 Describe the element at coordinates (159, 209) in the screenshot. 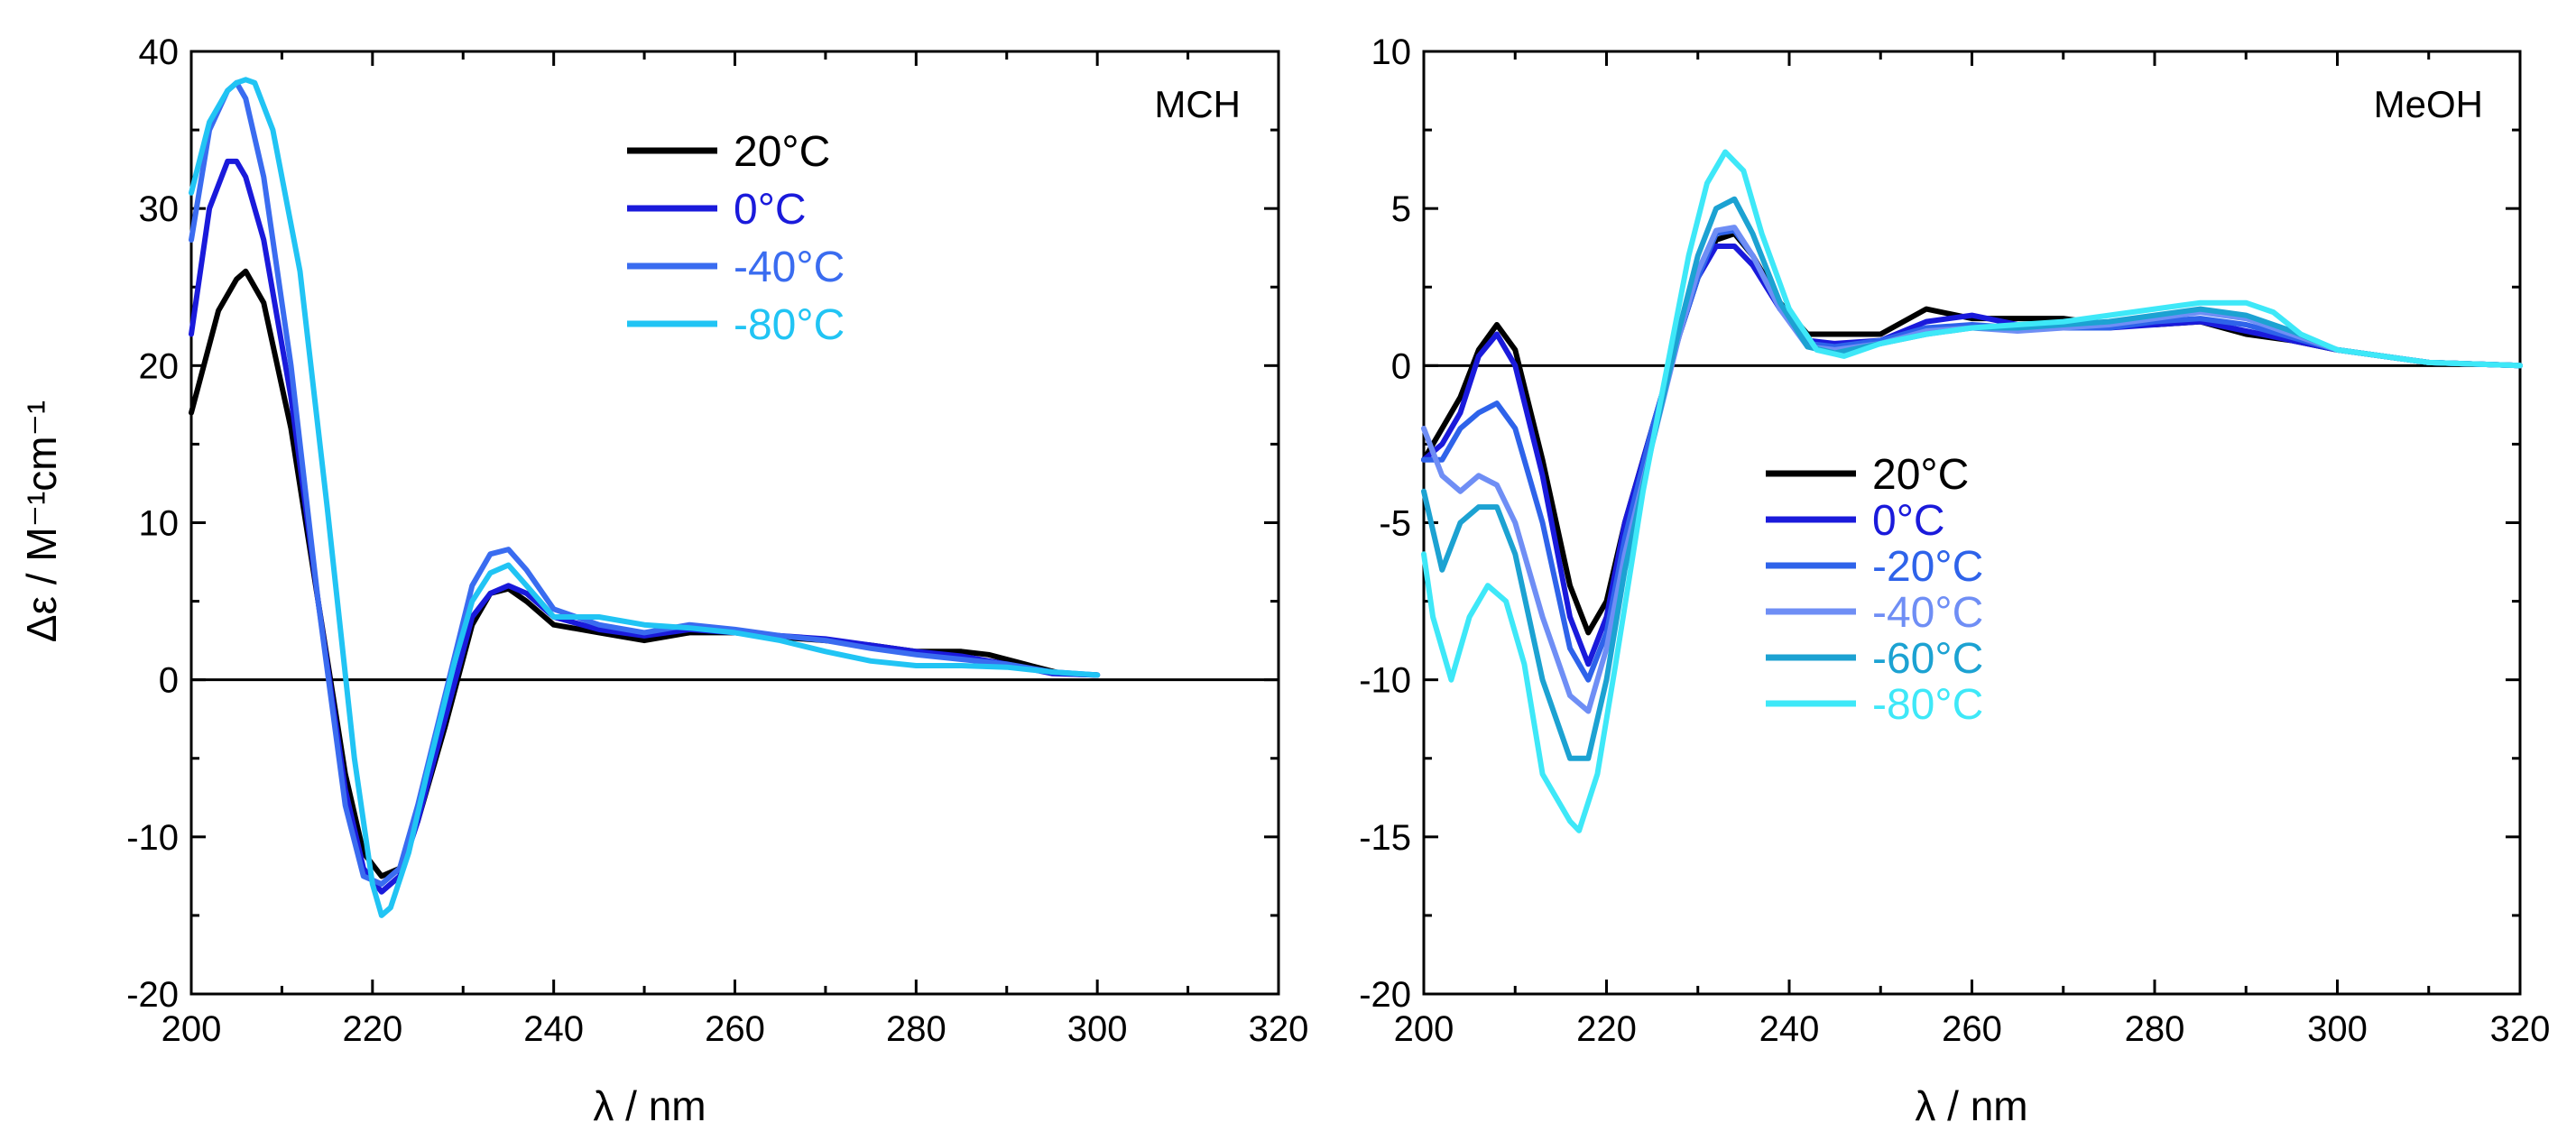

I see `y-tick-label: 30` at that location.